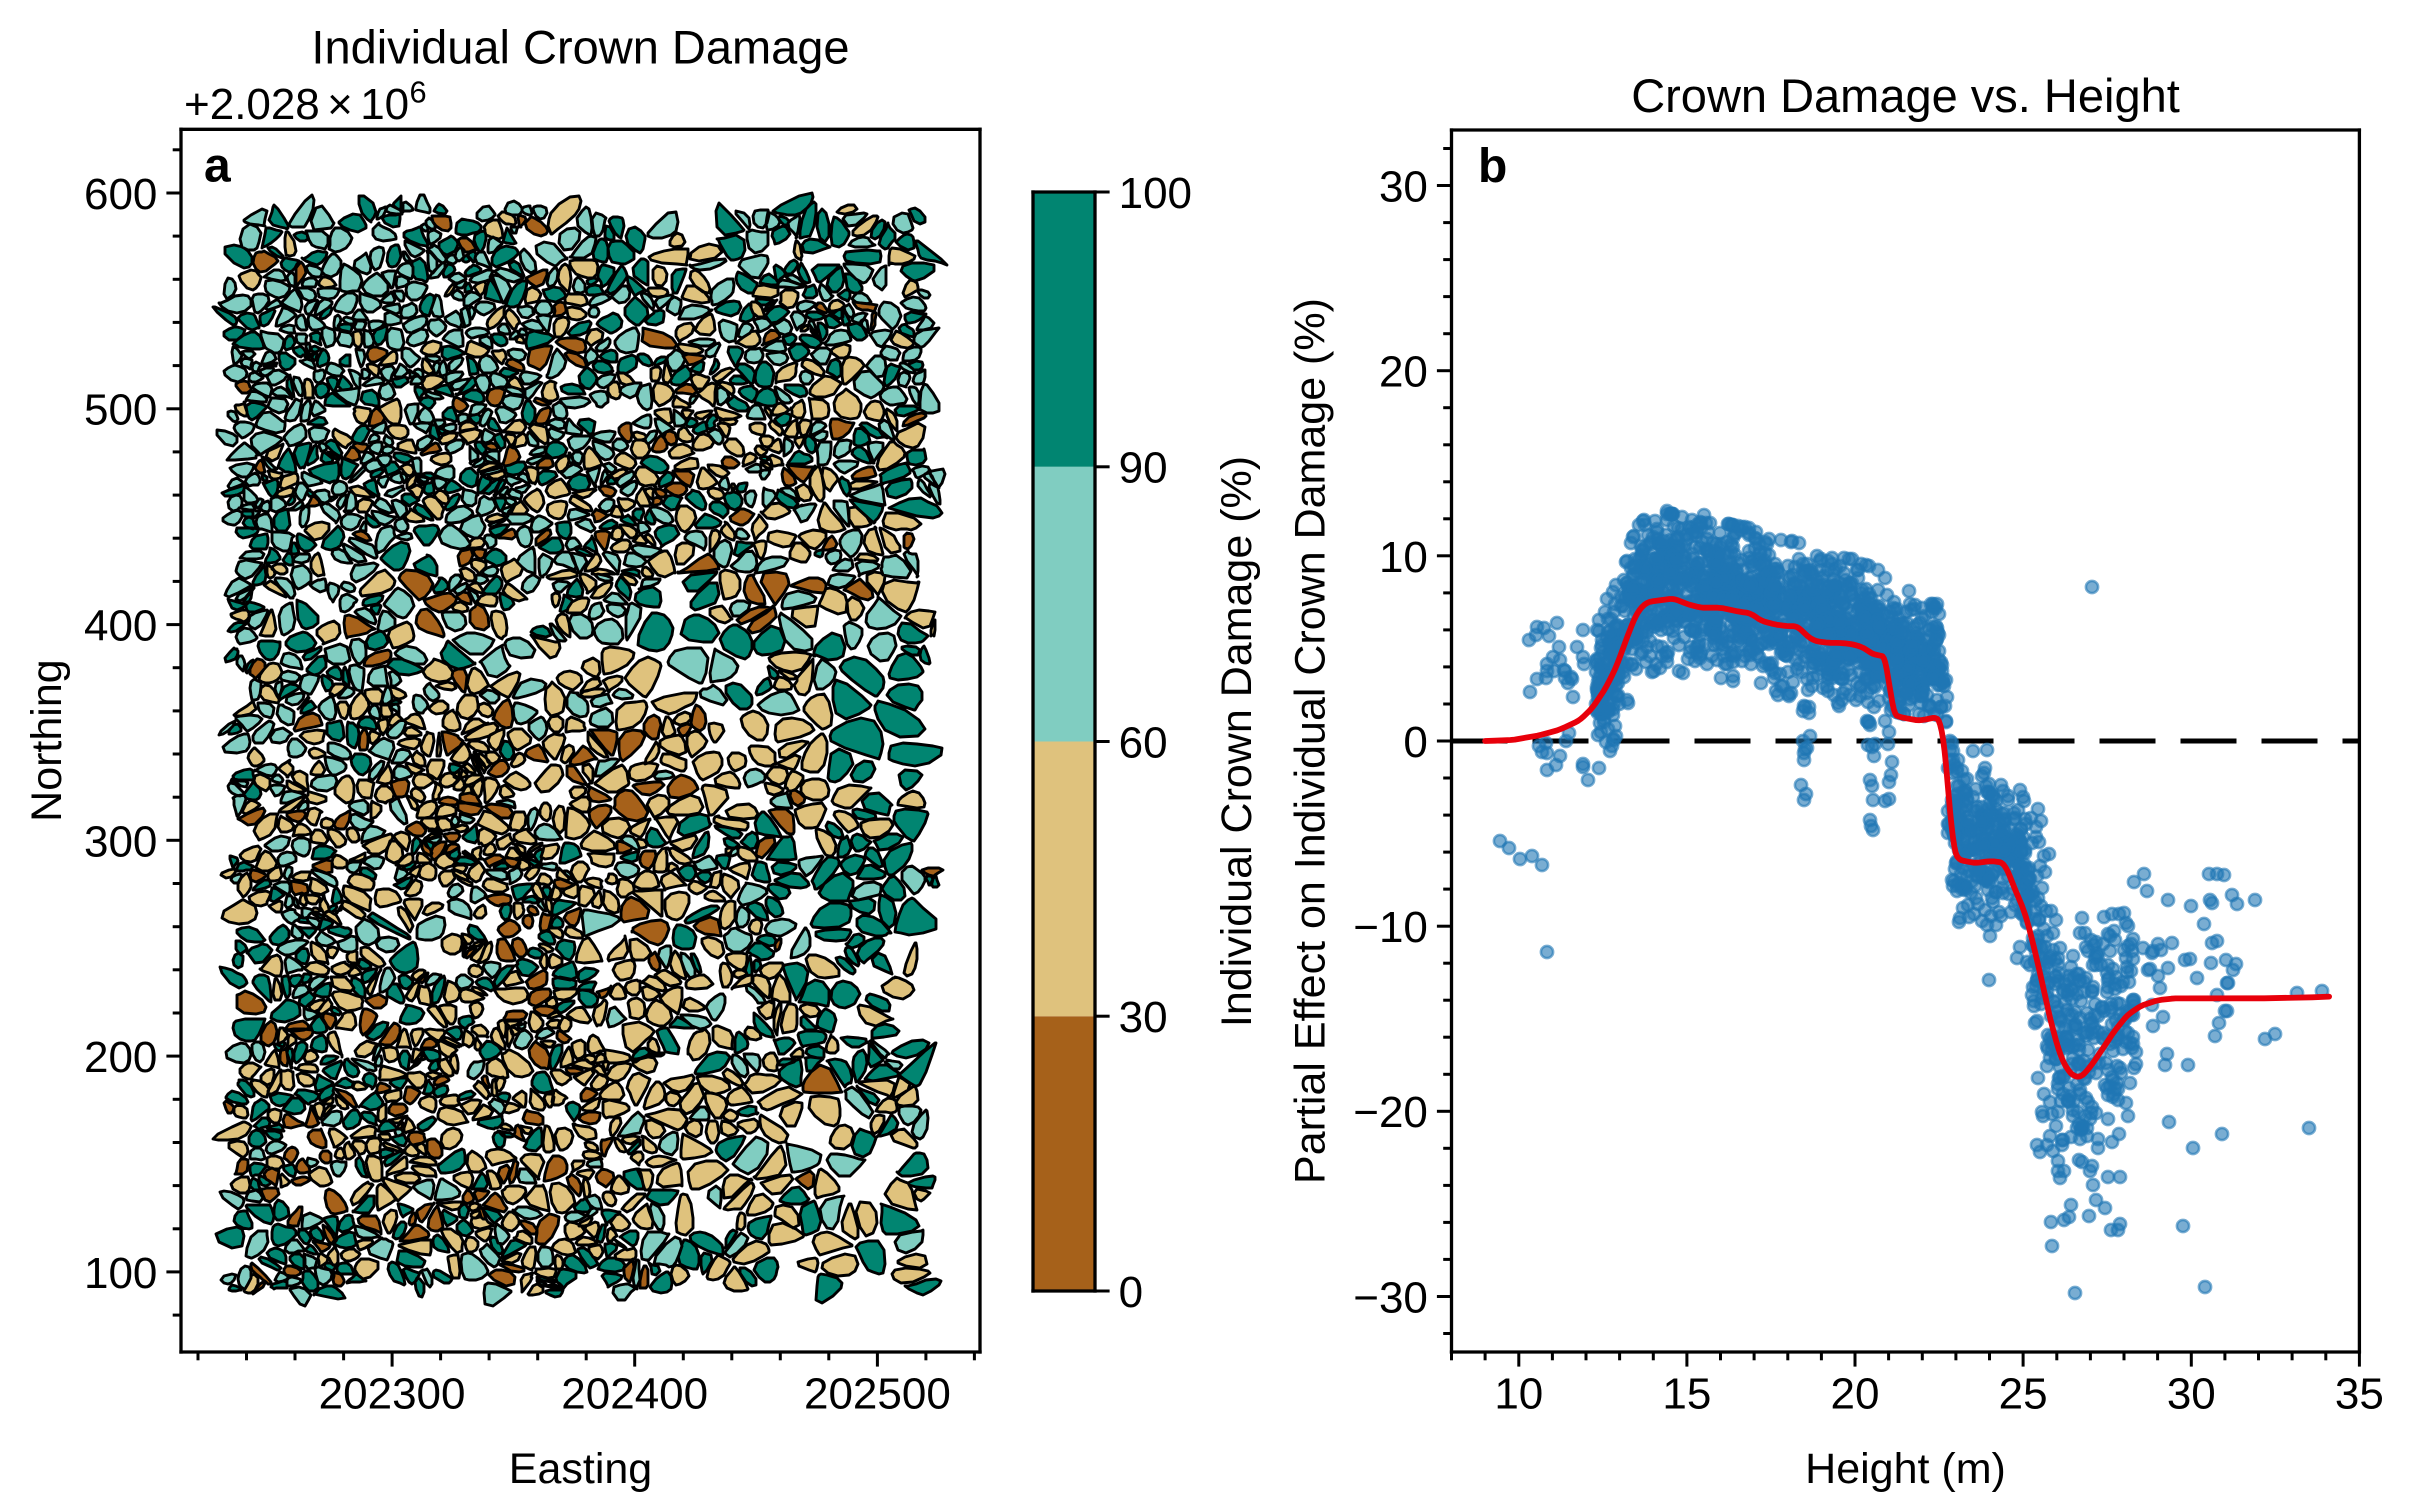 The height and width of the screenshot is (1503, 2411). Describe the element at coordinates (1390, 1297) in the screenshot. I see `svg-text: −30` at that location.